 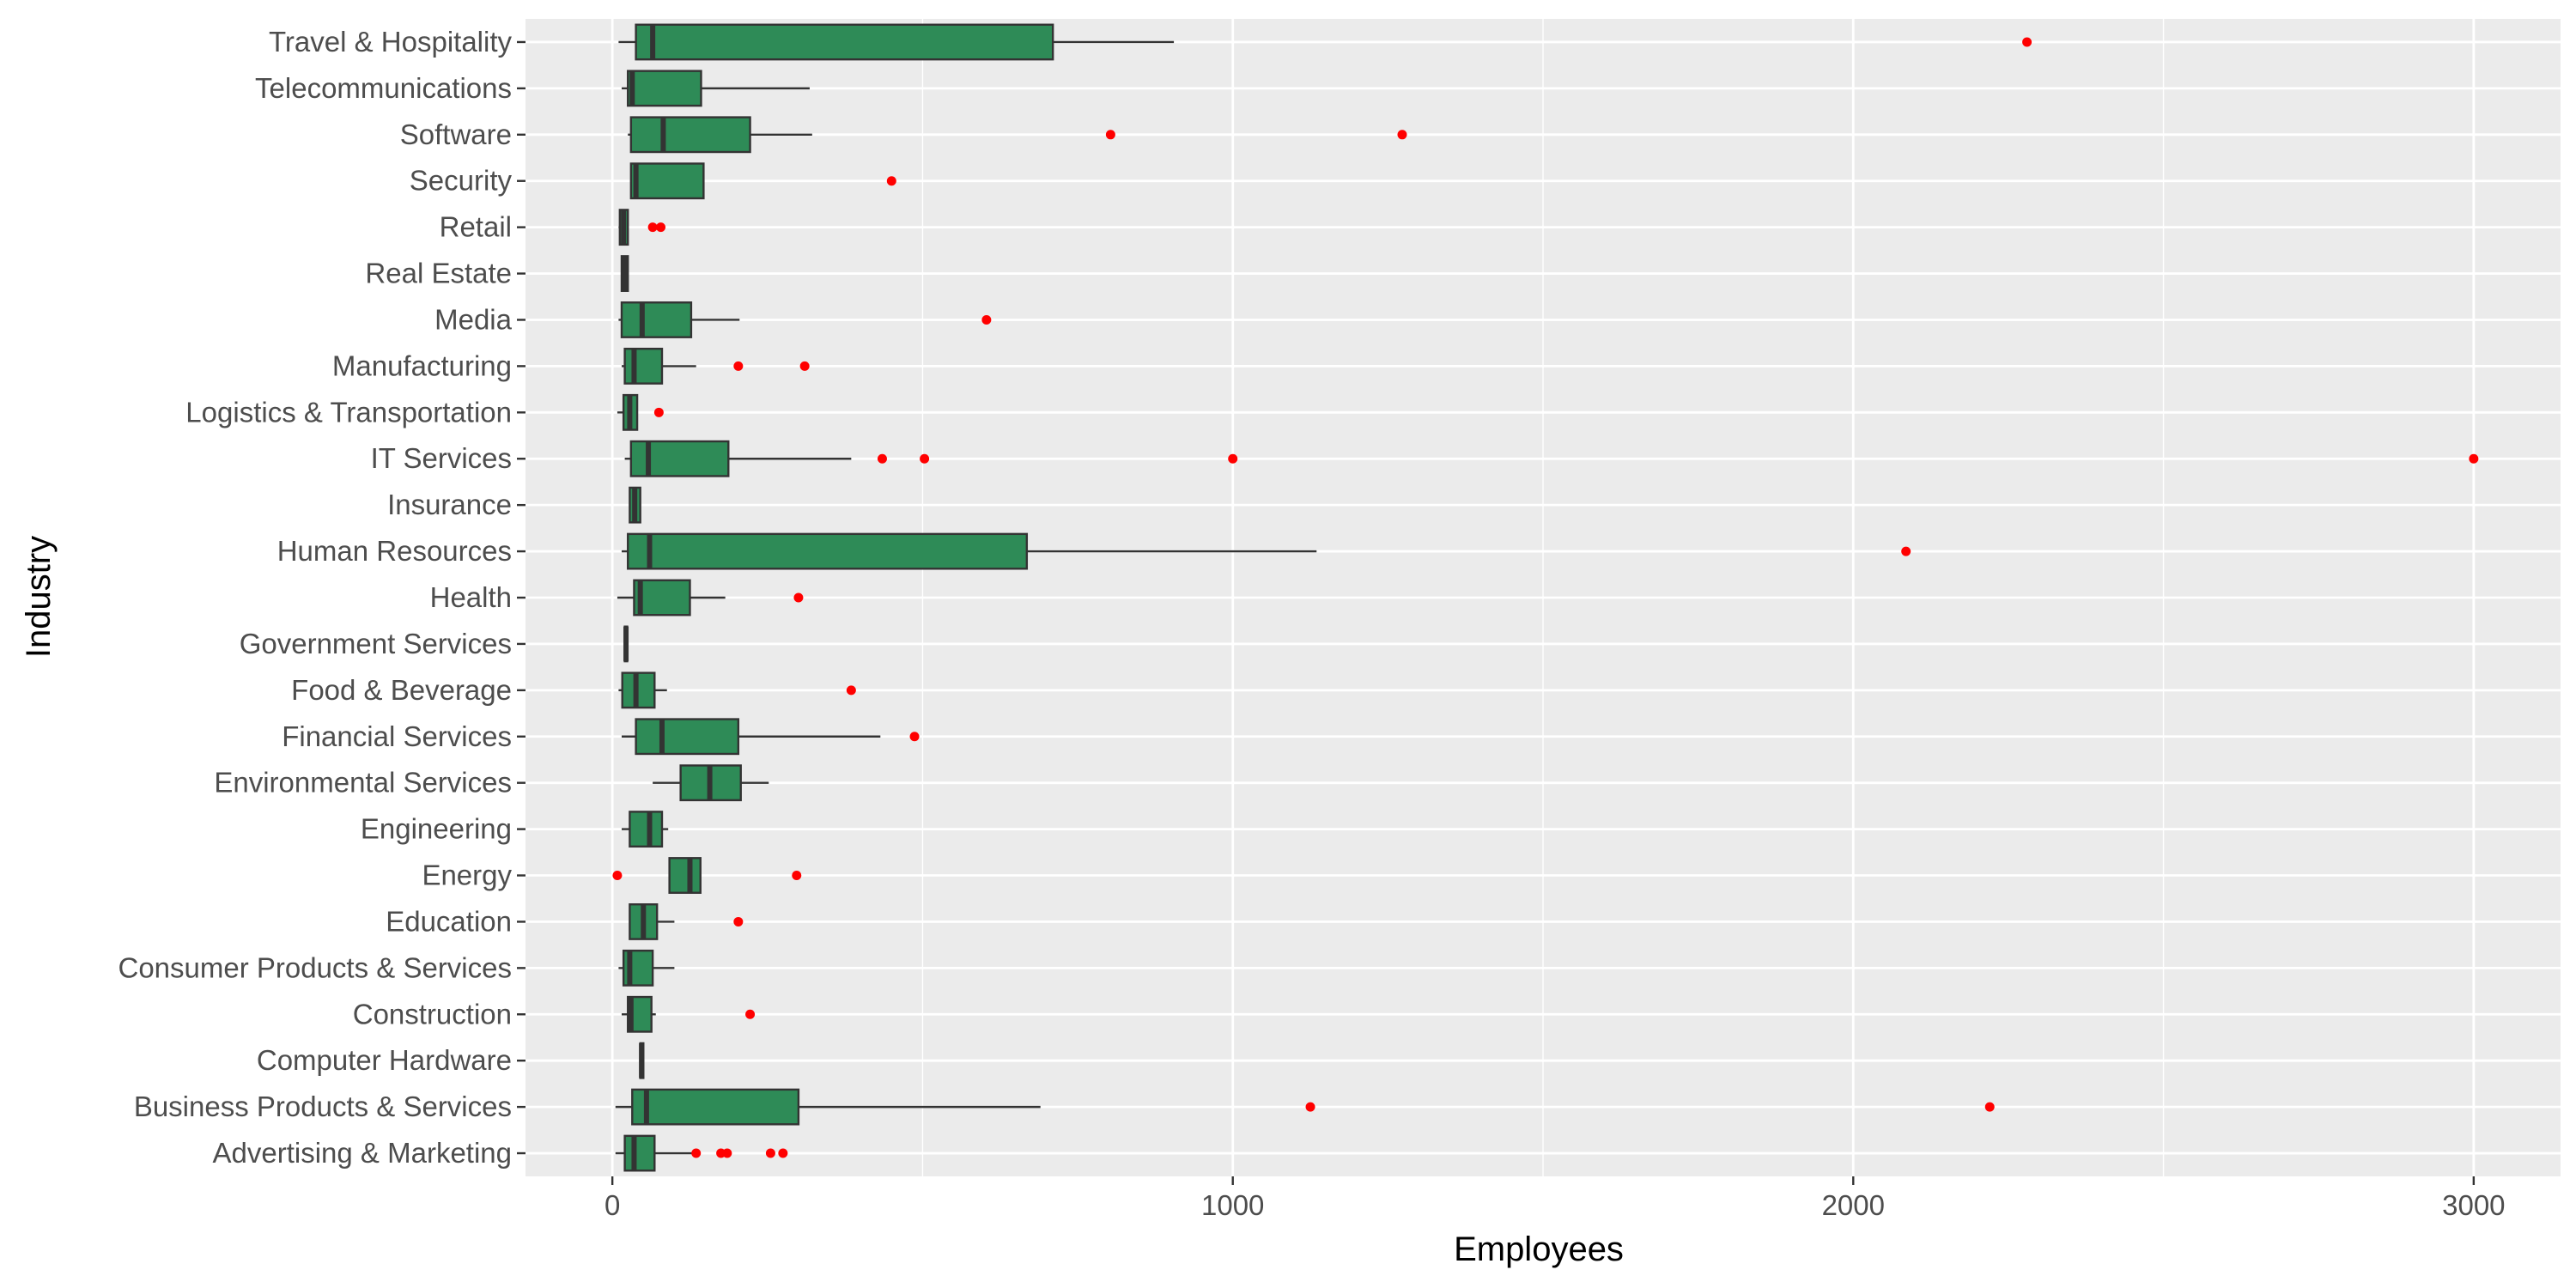 What do you see at coordinates (385, 1060) in the screenshot?
I see `y-tick-label: Computer Hardware` at bounding box center [385, 1060].